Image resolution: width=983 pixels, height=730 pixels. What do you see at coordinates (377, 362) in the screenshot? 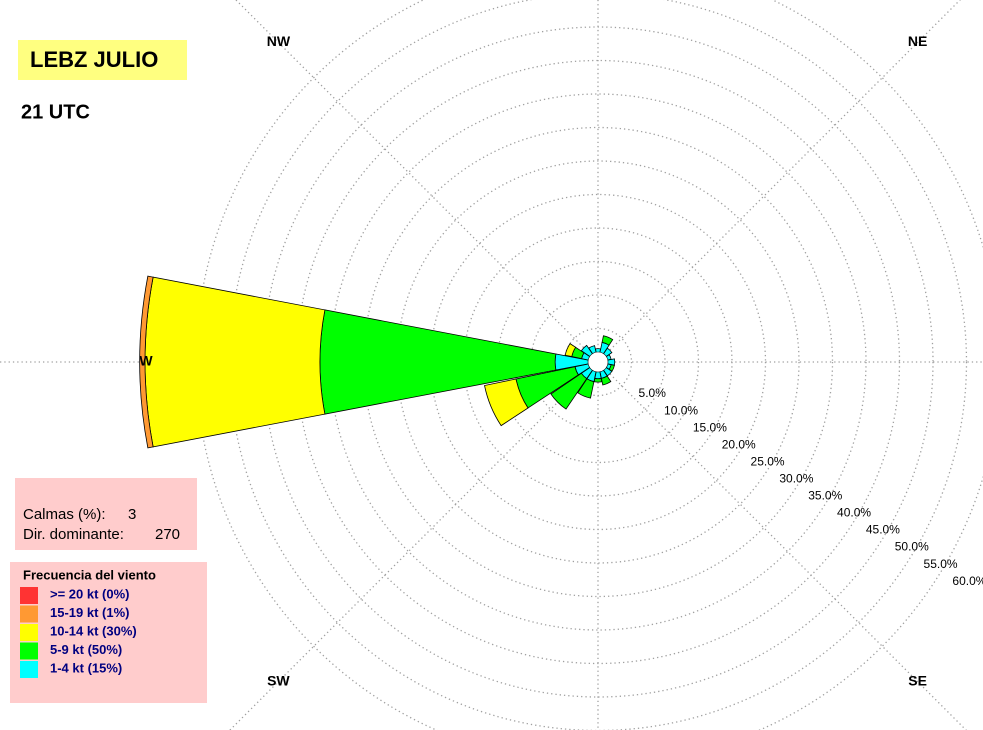
I see `bars` at bounding box center [377, 362].